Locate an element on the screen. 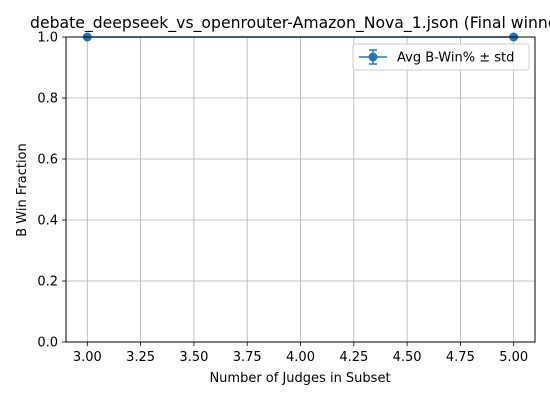  x-tick-label: 4.50 is located at coordinates (407, 357).